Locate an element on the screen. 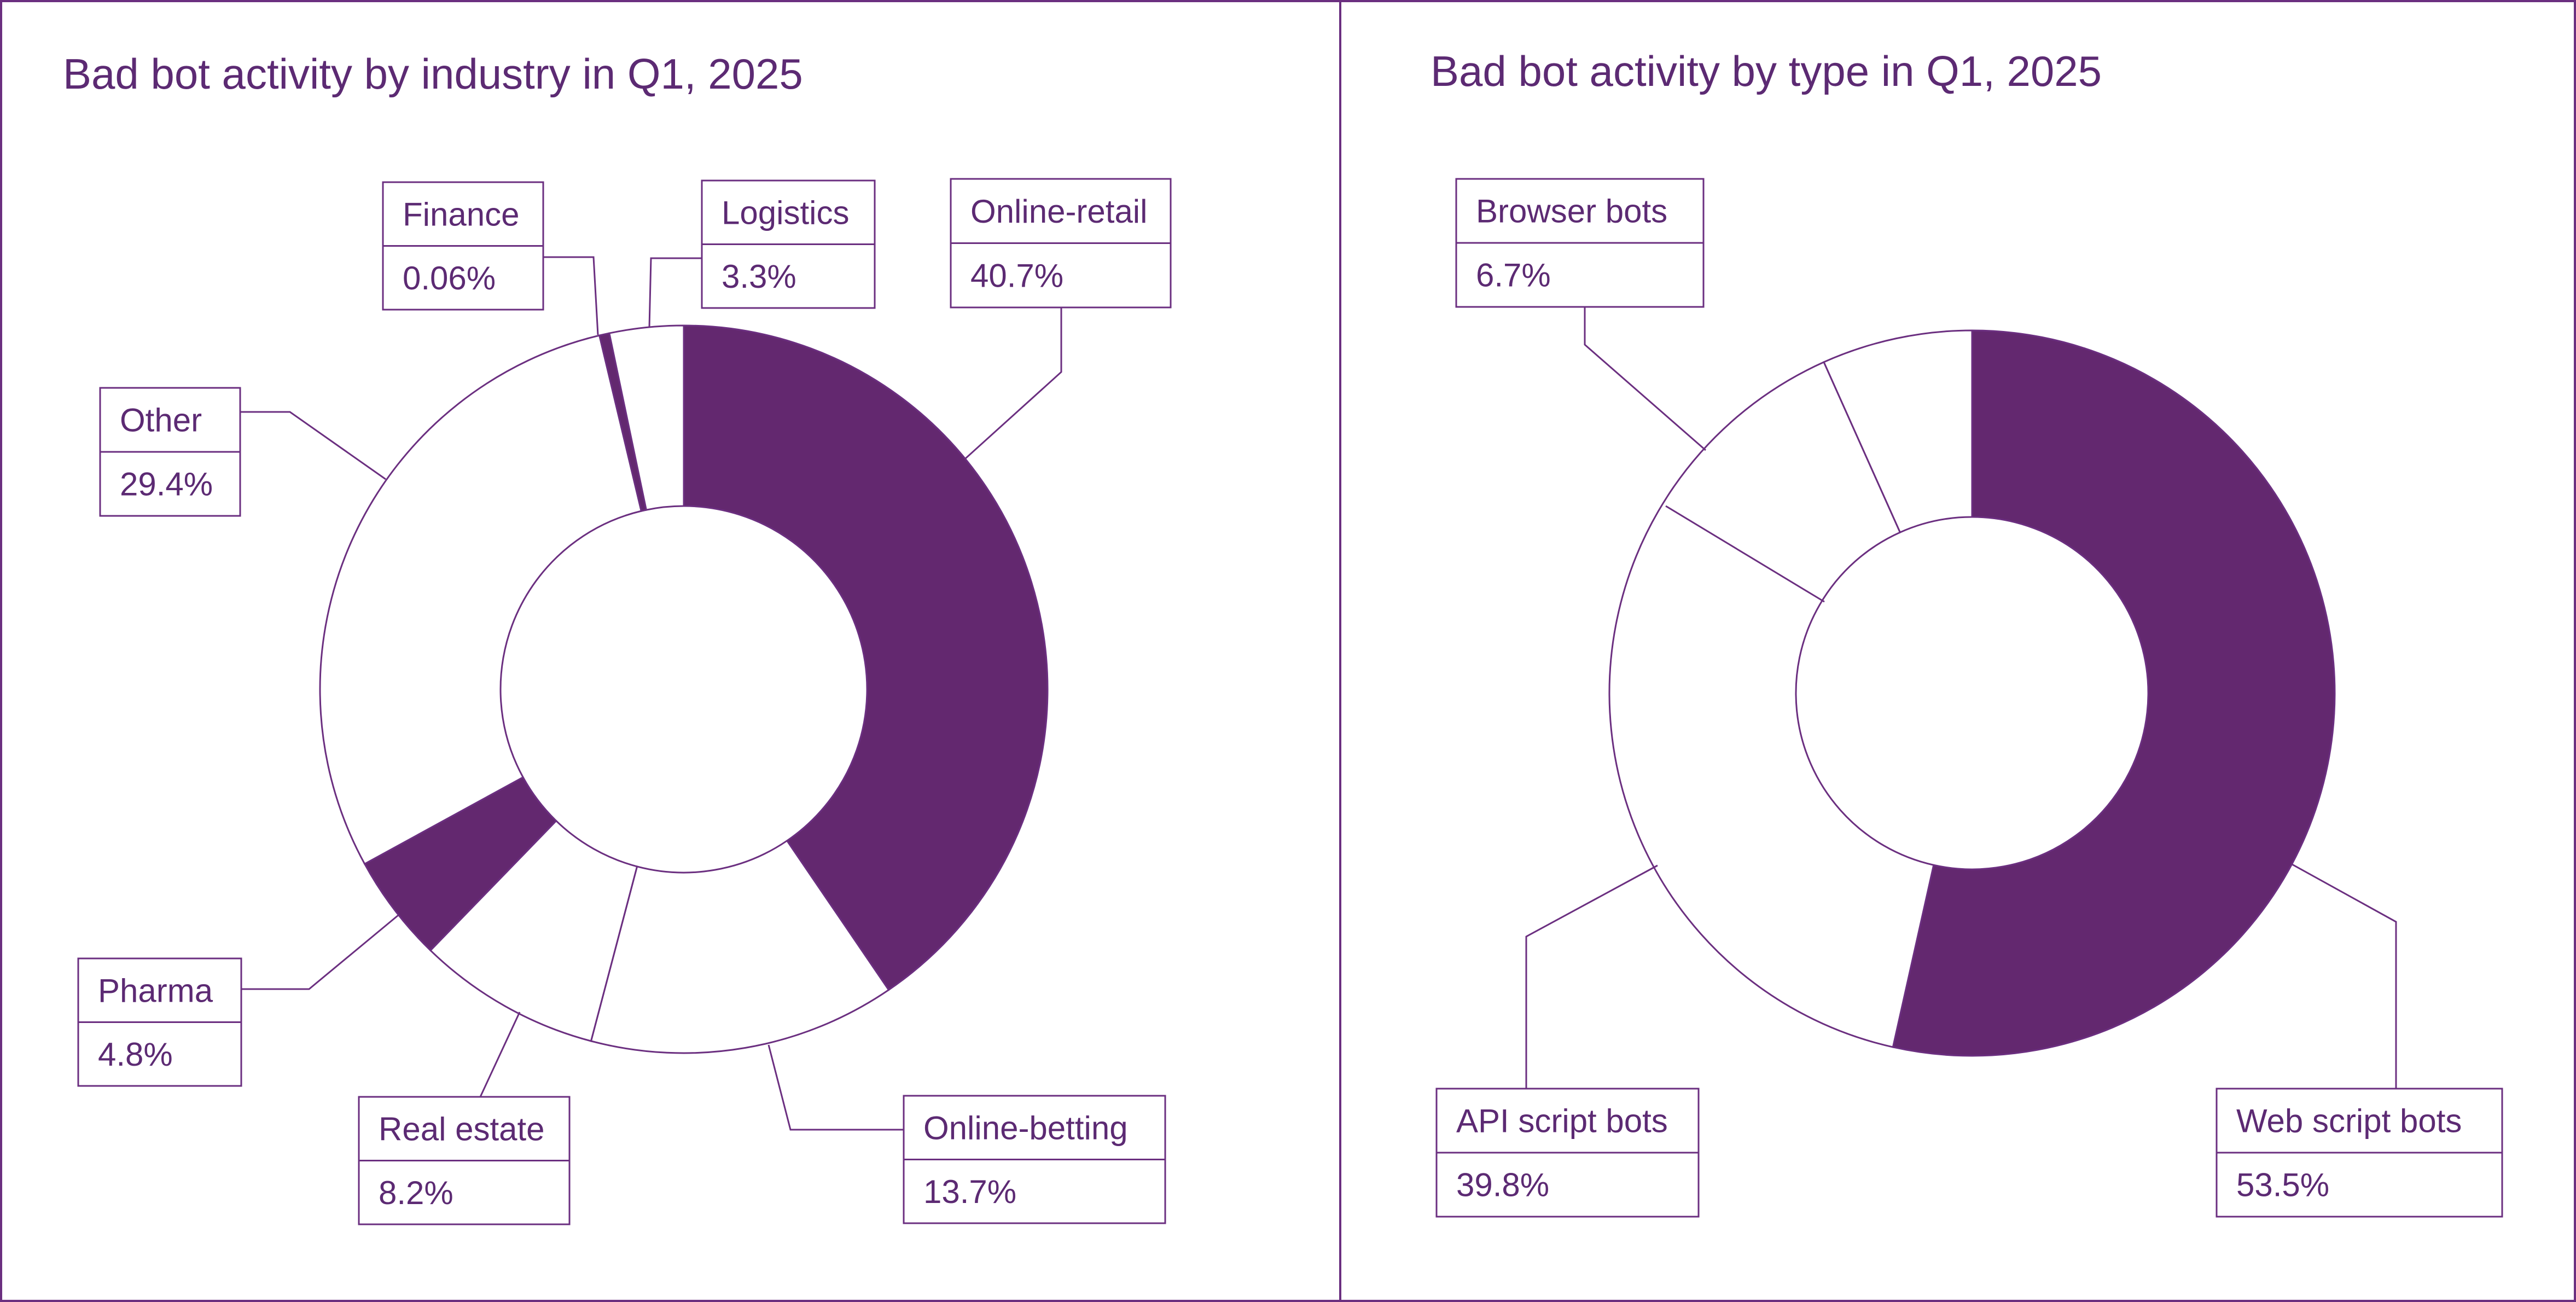  slice-label-logistics: Logistics is located at coordinates (785, 213).